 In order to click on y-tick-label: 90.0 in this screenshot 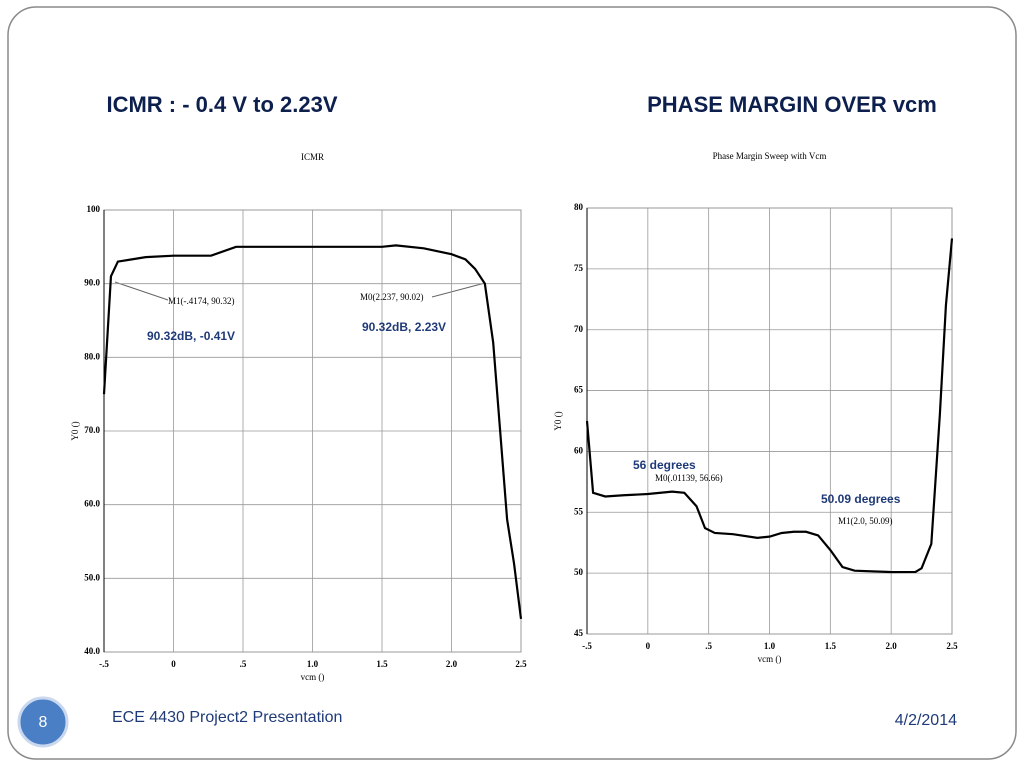, I will do `click(92, 283)`.